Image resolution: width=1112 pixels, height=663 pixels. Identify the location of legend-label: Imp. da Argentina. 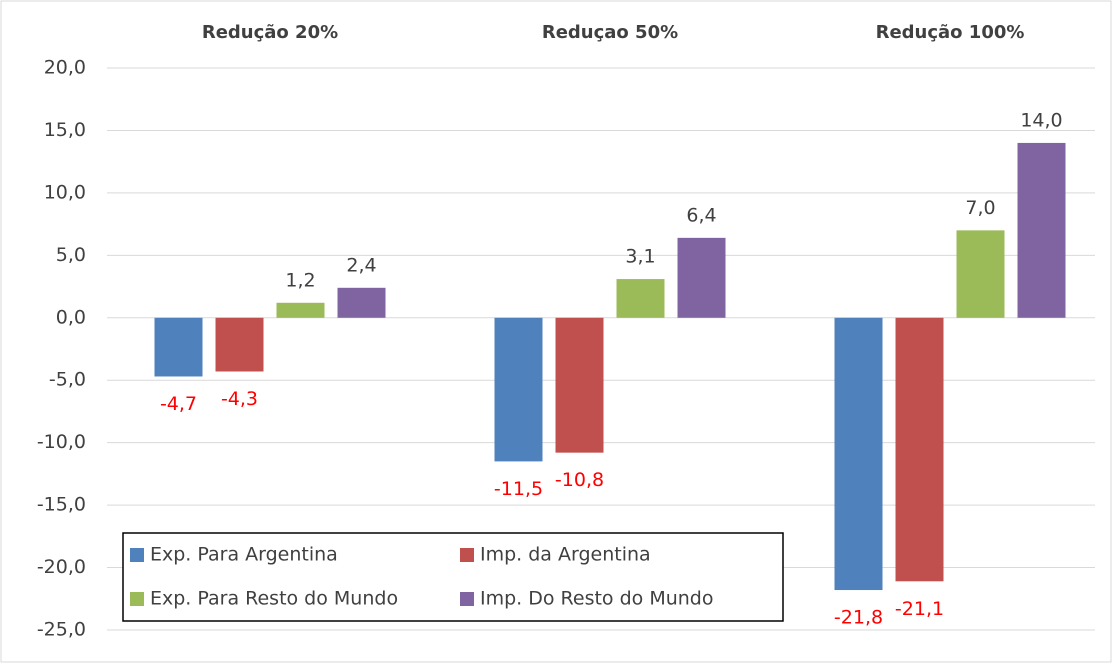
(565, 555).